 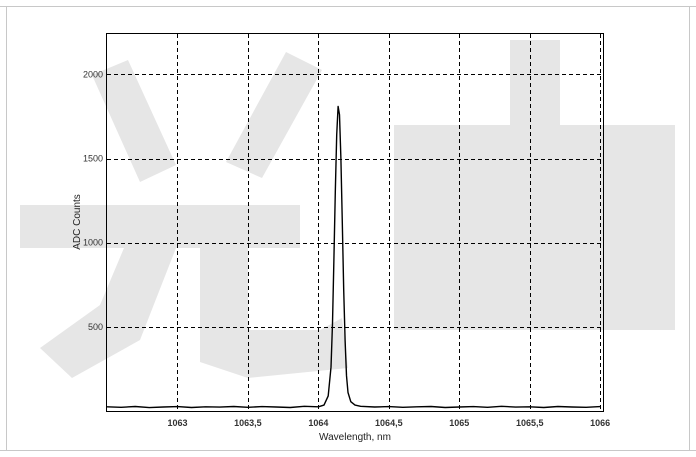 What do you see at coordinates (248, 423) in the screenshot?
I see `x-tick-label: 1063,5` at bounding box center [248, 423].